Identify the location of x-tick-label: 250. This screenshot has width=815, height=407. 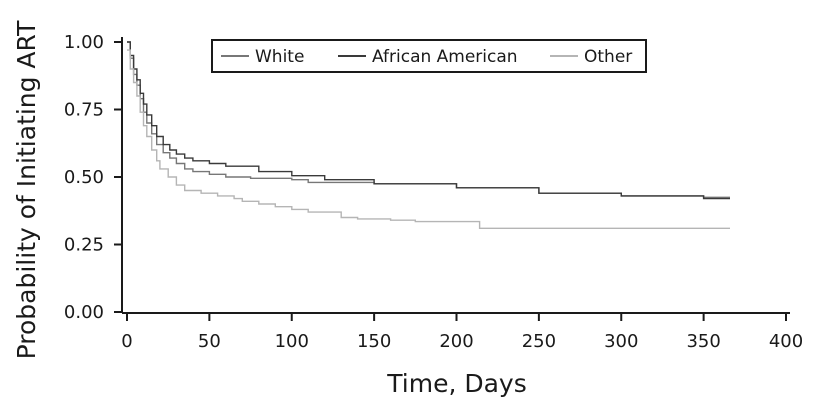
(539, 341).